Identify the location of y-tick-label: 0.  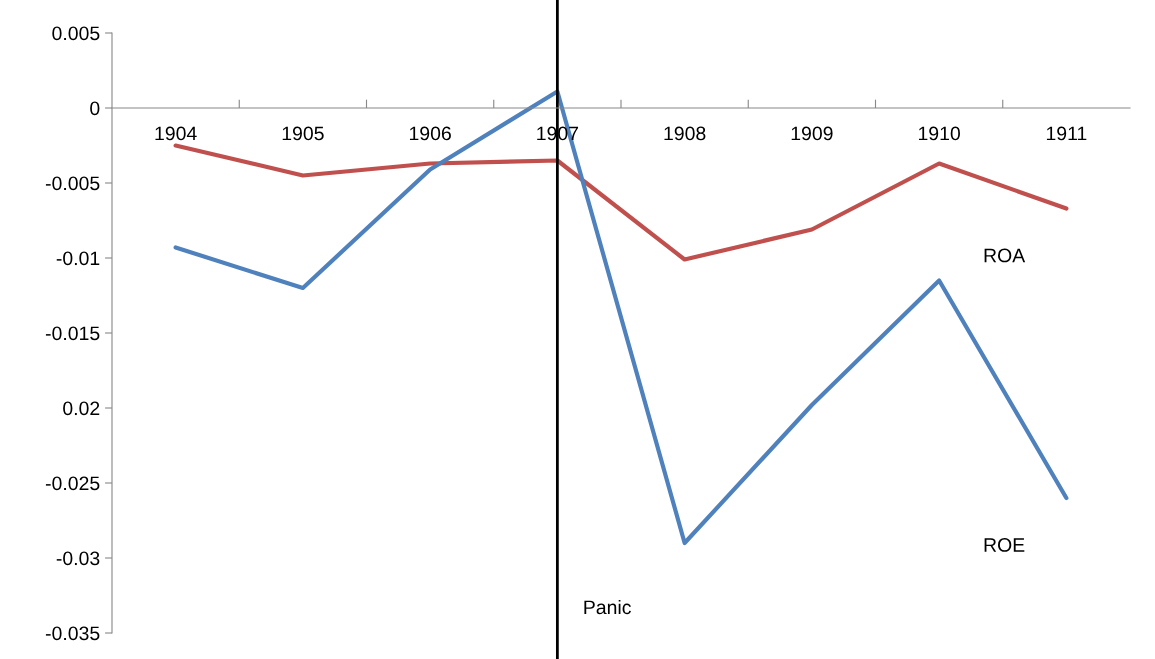
(95, 108).